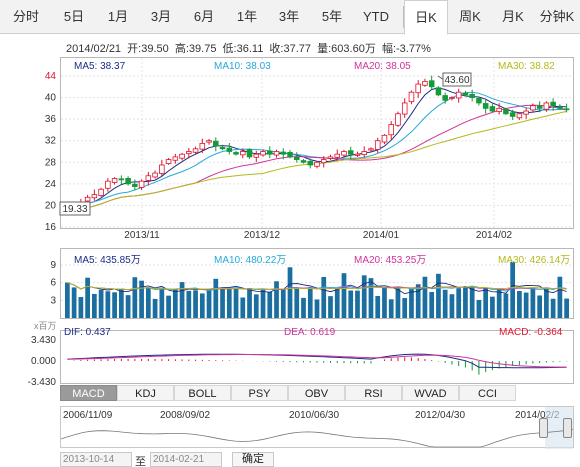 The width and height of the screenshot is (580, 467). I want to click on volume-y-tick: 6, so click(53, 283).